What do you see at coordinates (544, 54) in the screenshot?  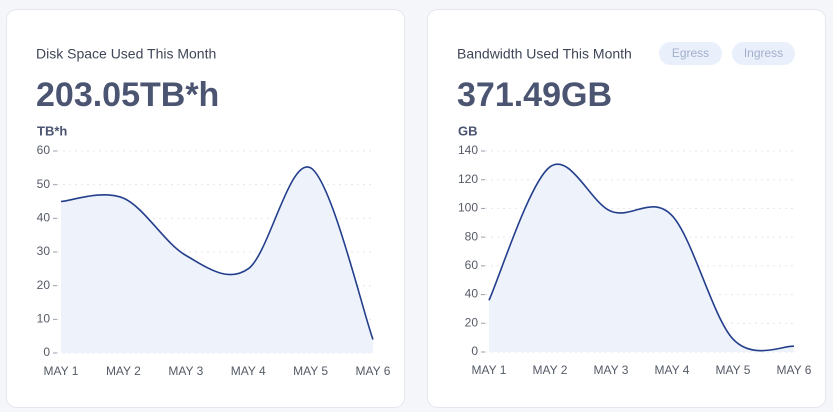 I see `card-title: Bandwidth Used This Month` at bounding box center [544, 54].